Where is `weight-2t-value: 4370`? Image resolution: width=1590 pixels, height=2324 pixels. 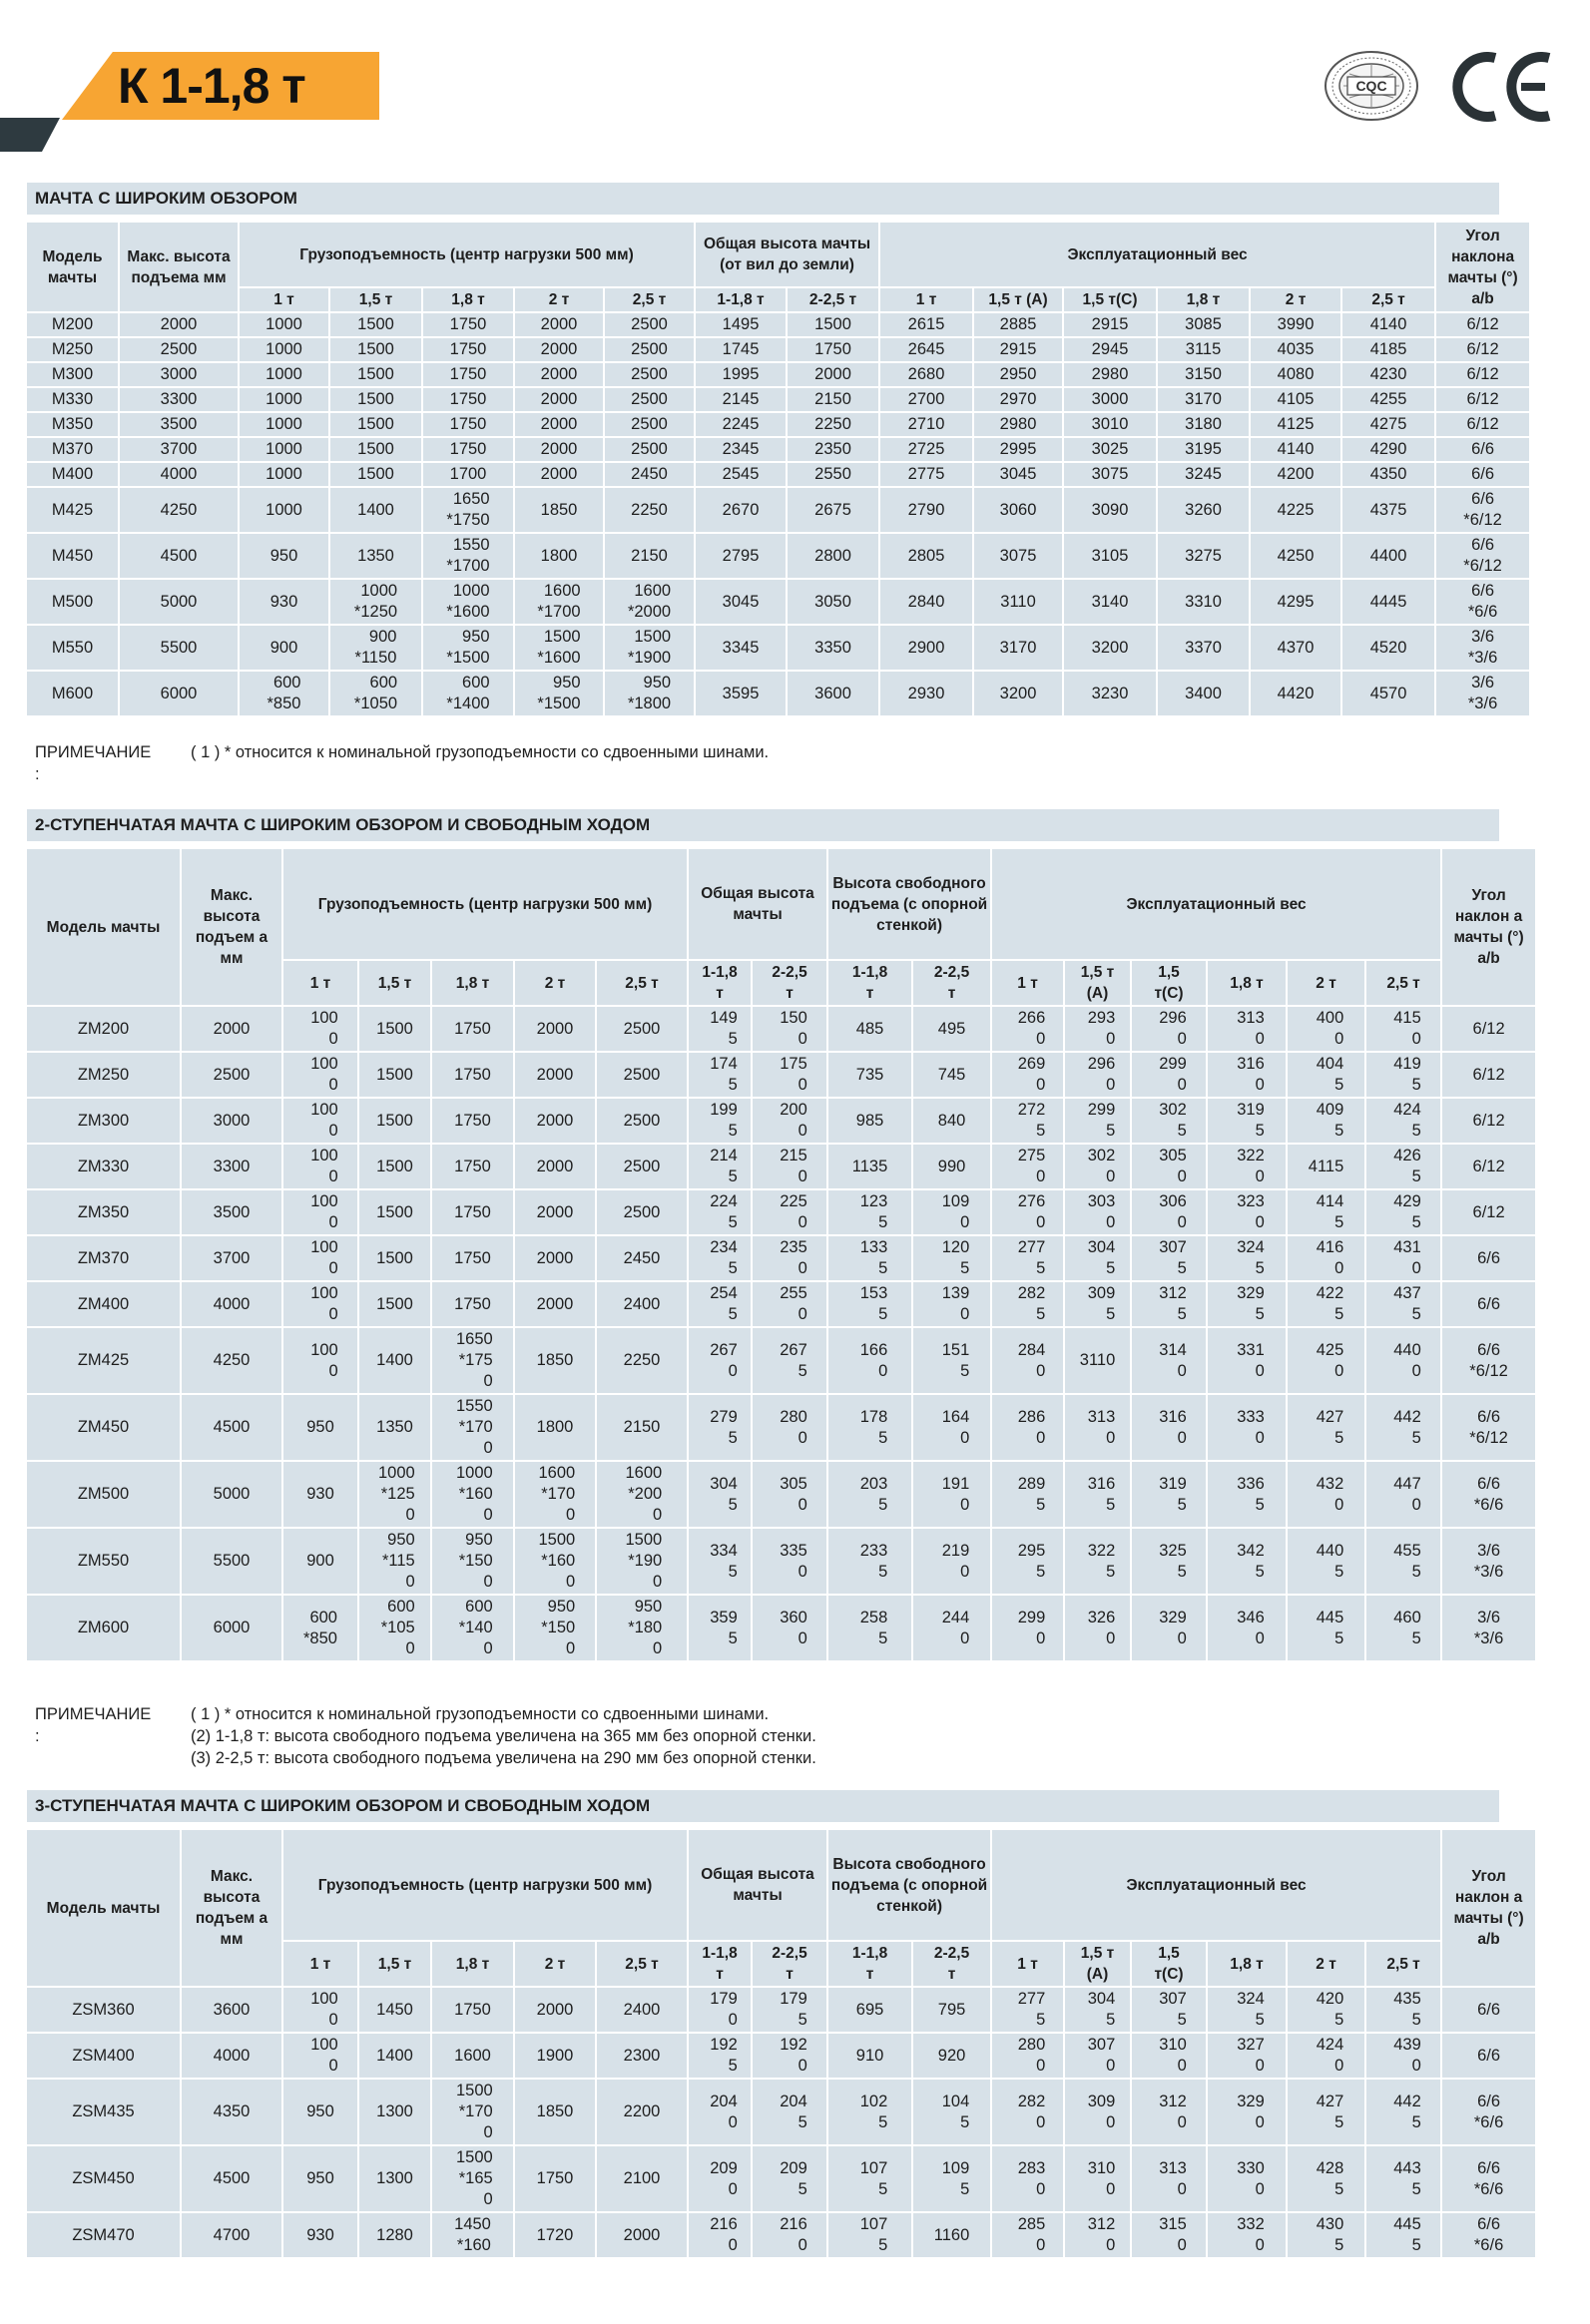 weight-2t-value: 4370 is located at coordinates (1296, 647).